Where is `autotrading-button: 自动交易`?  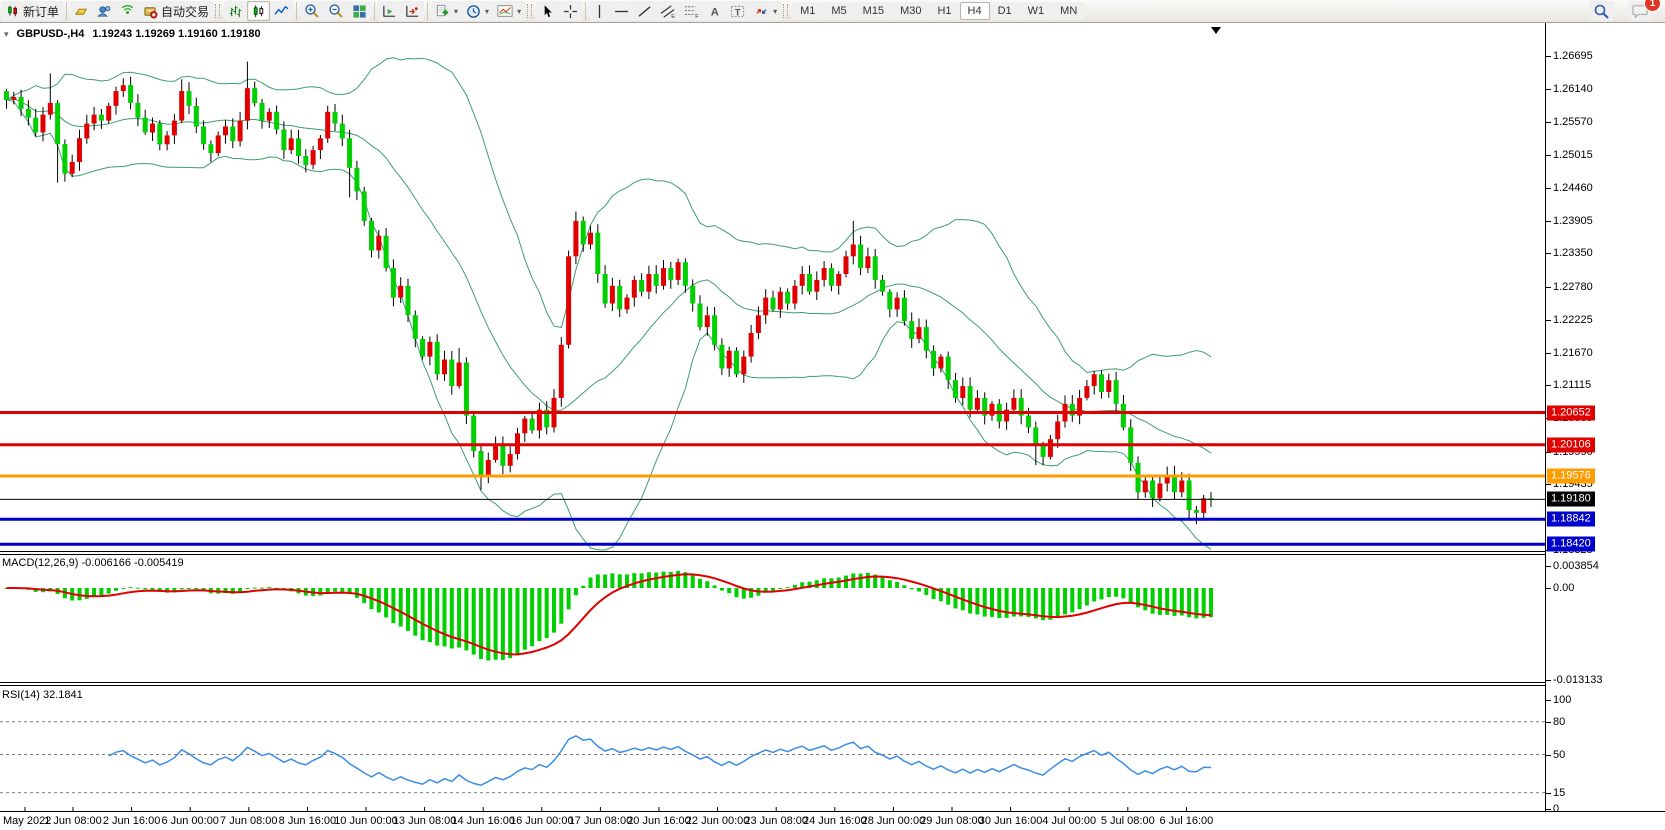
autotrading-button: 自动交易 is located at coordinates (176, 11).